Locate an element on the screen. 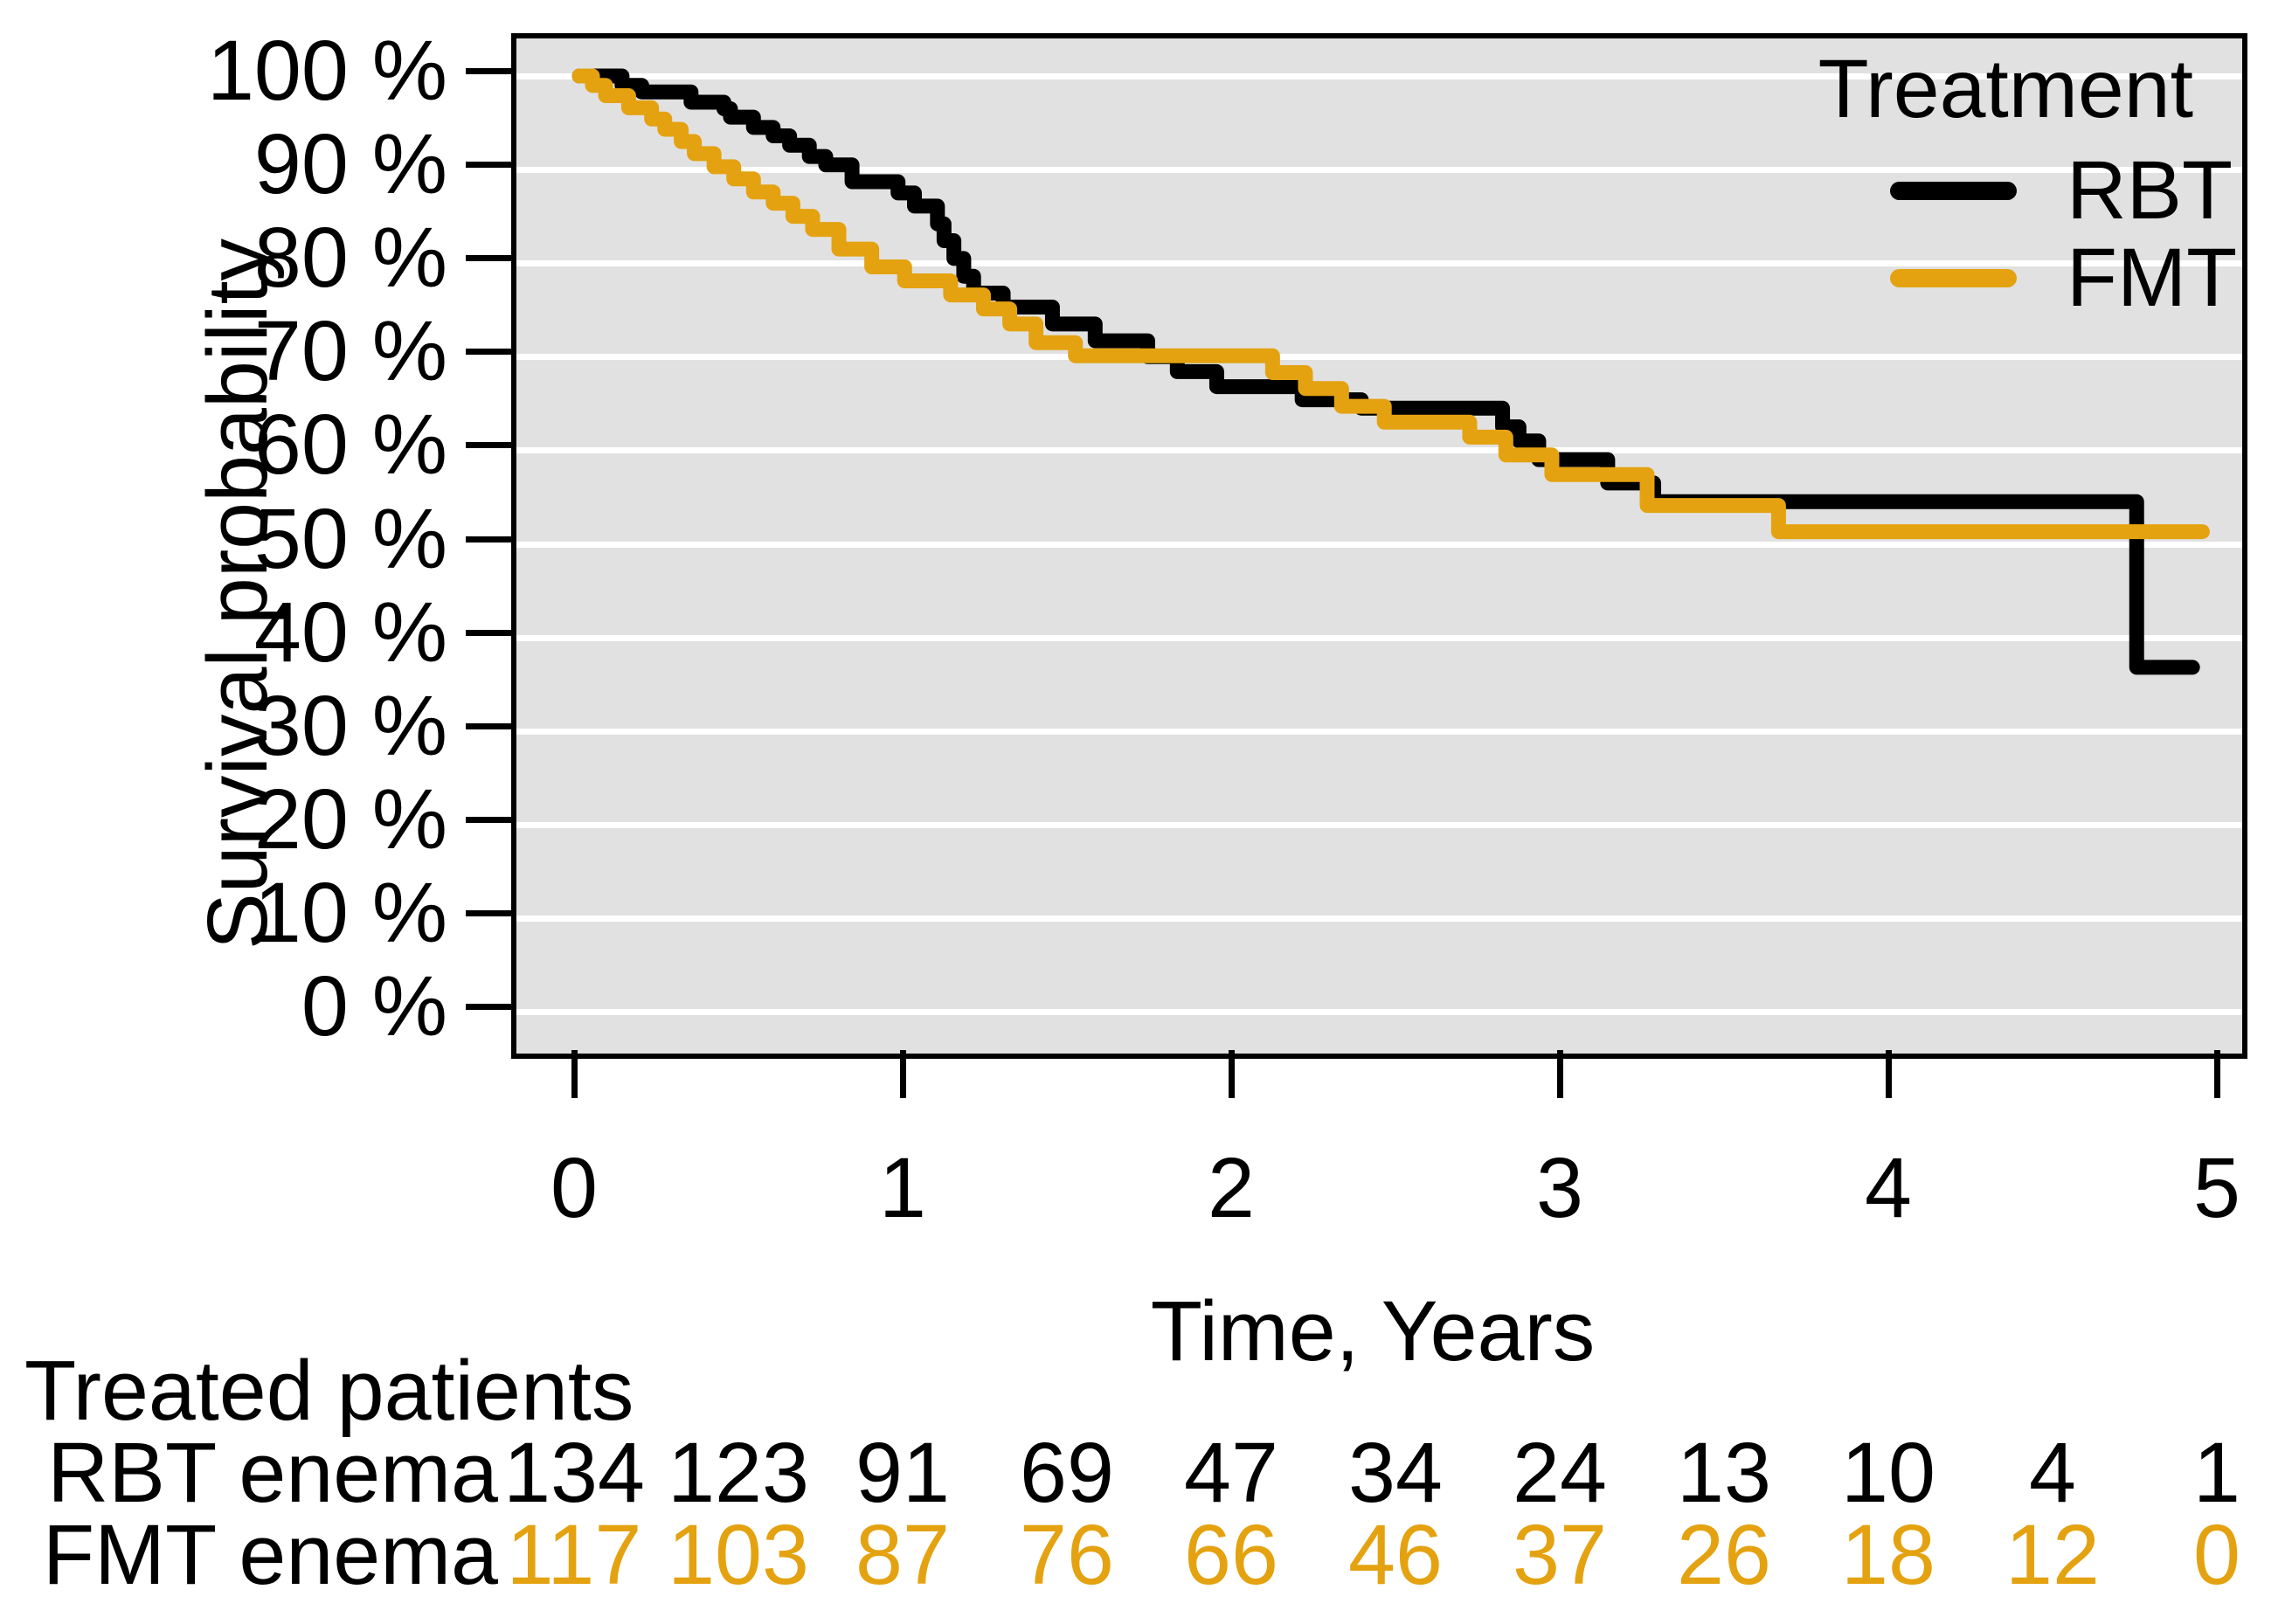 The width and height of the screenshot is (2292, 1624). legend-entry-fmt: FMT is located at coordinates (2073, 277).